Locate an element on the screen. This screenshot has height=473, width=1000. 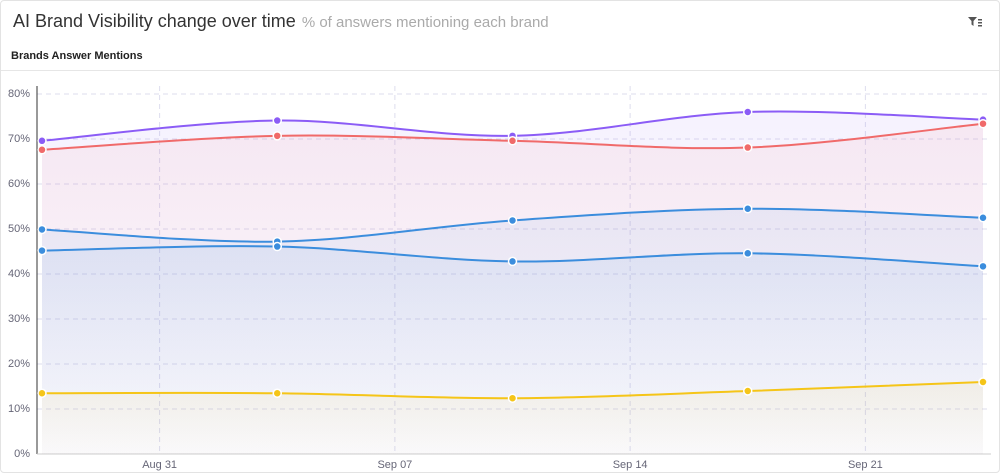
y-tick-label: 70% is located at coordinates (19, 139).